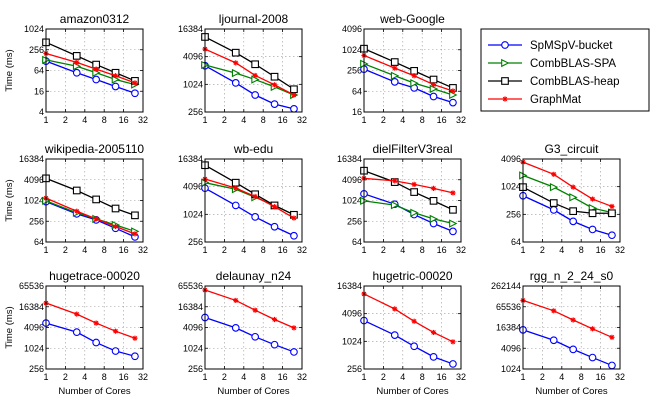  Describe the element at coordinates (254, 276) in the screenshot. I see `chart-title: delaunay_n24` at that location.